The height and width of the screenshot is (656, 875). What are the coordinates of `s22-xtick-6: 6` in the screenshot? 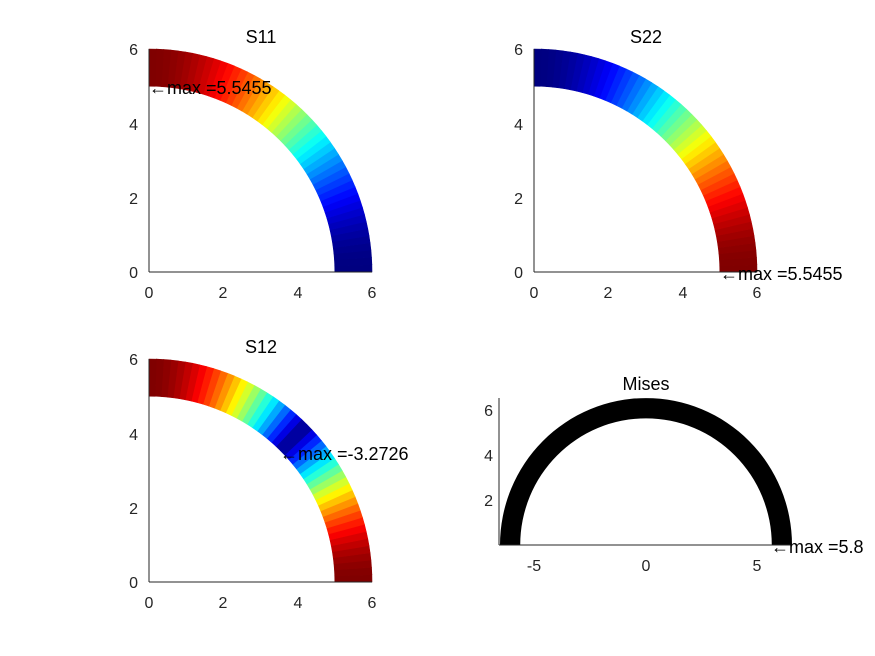 It's located at (757, 293).